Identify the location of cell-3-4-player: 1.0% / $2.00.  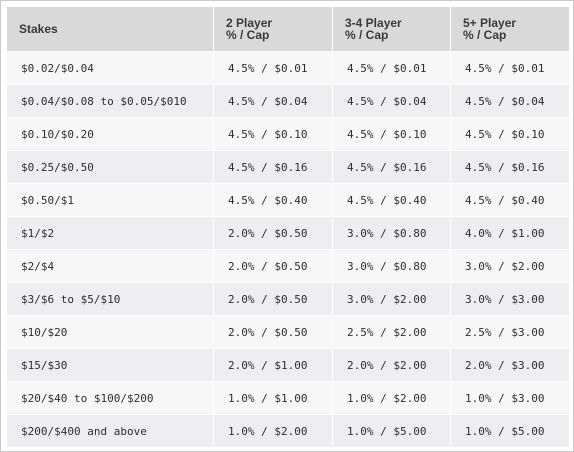
(391, 398).